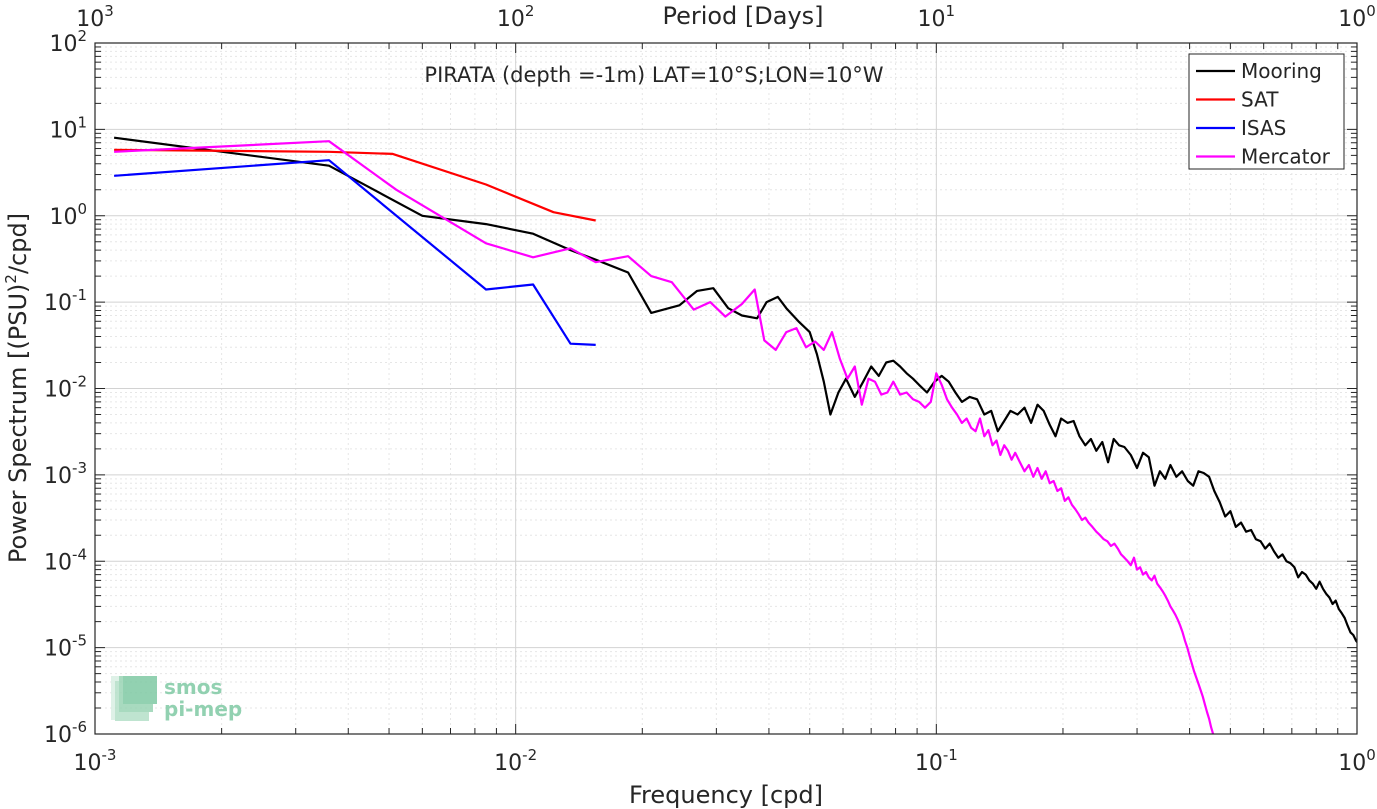  Describe the element at coordinates (68, 215) in the screenshot. I see `y-tick-label: 10⁰` at that location.